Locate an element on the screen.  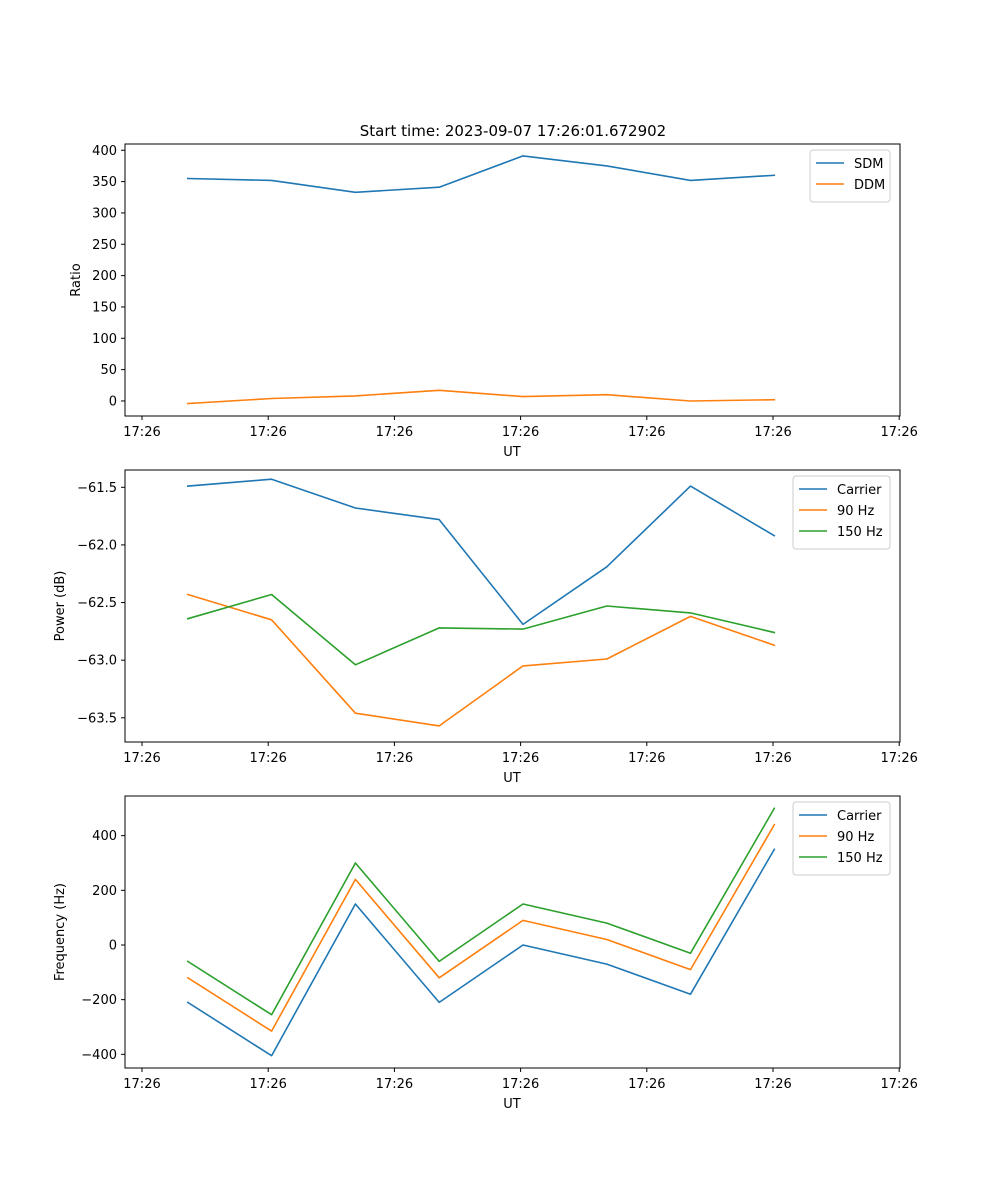
ratio-y-axis-label: Ratio is located at coordinates (76, 279).